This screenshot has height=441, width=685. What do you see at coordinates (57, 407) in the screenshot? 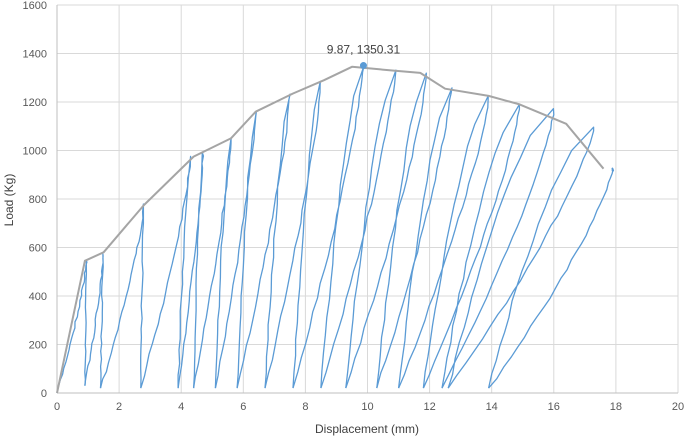
I see `x-tick-label: 0` at bounding box center [57, 407].